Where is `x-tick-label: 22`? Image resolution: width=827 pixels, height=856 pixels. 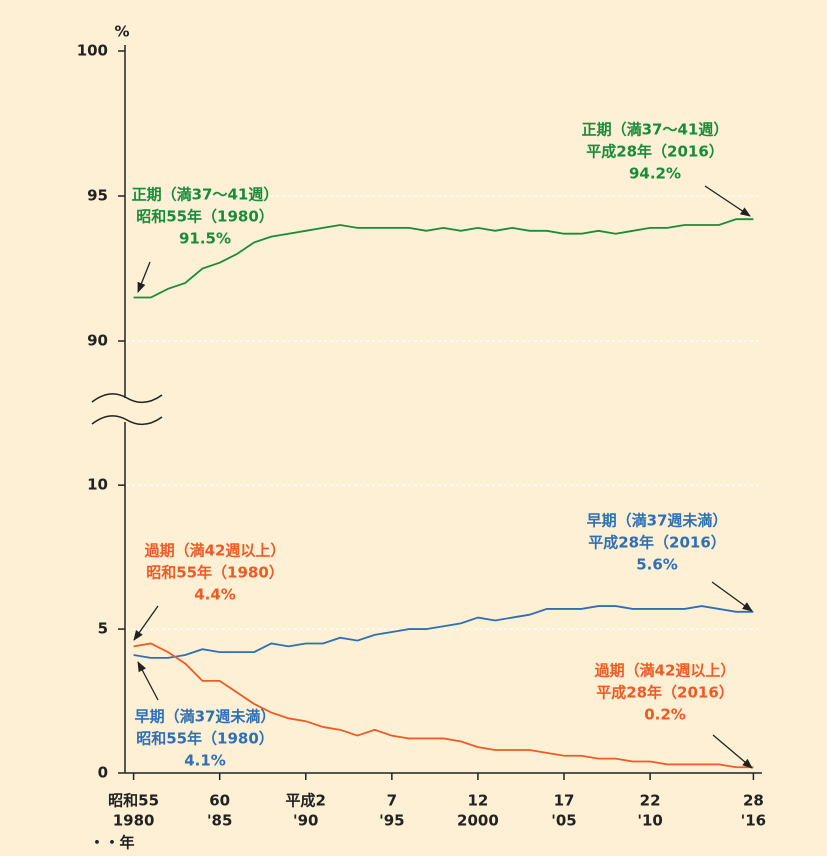 x-tick-label: 22 is located at coordinates (650, 801).